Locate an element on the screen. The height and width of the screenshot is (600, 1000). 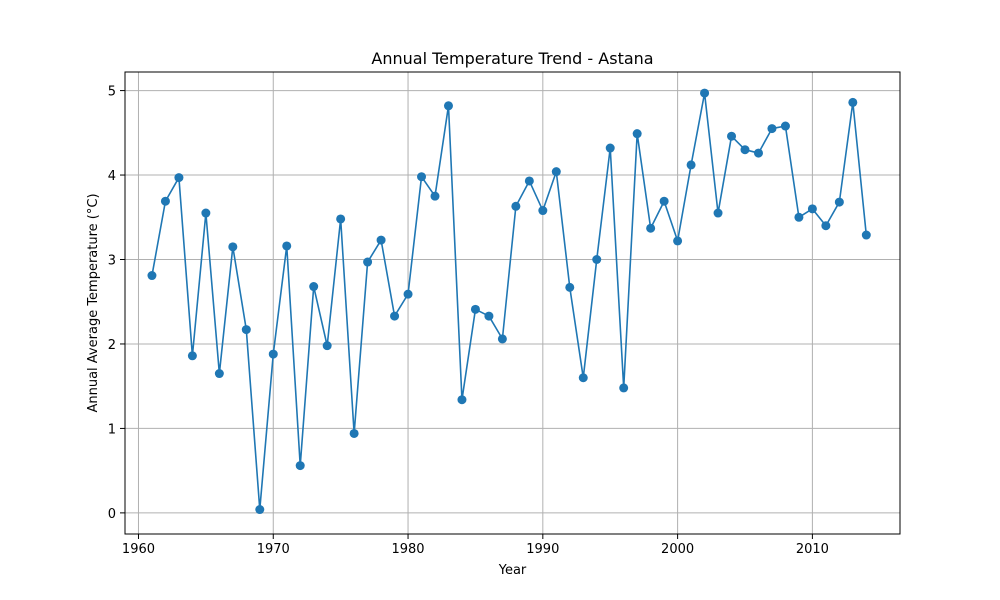
x-tick-label: 1990 is located at coordinates (542, 549).